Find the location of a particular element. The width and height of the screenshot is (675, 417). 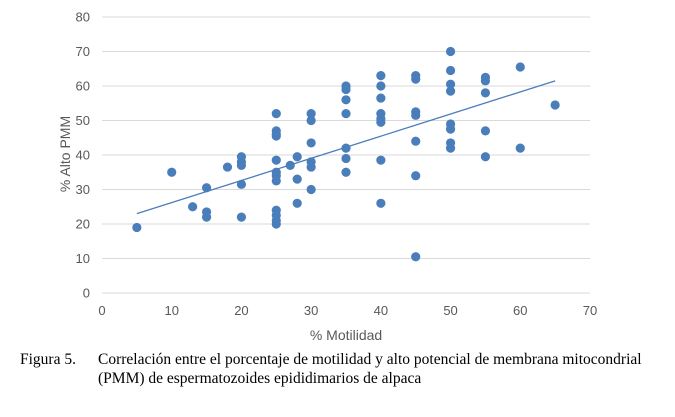

y-tick-label: 80 is located at coordinates (83, 17).